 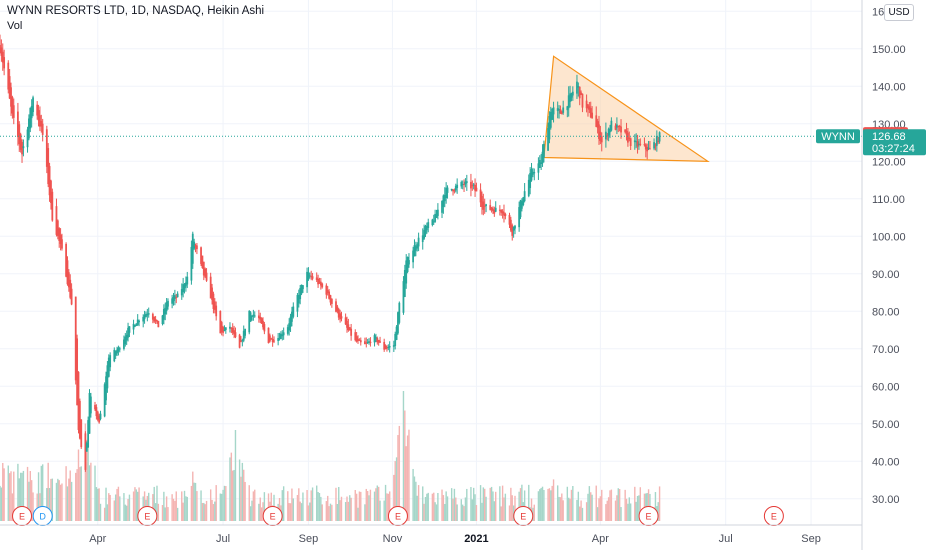 What do you see at coordinates (726, 539) in the screenshot?
I see `x-tick-label: Jul` at bounding box center [726, 539].